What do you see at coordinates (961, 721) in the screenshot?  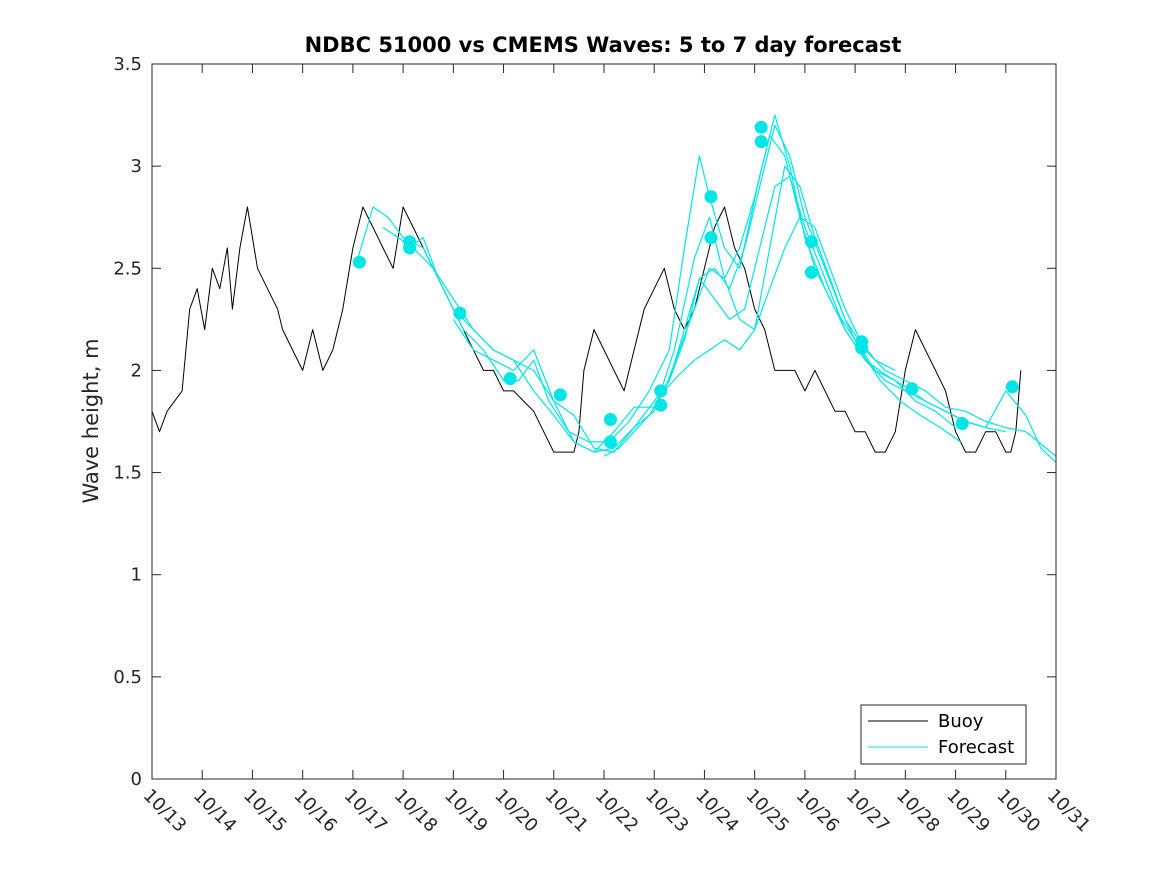 I see `legend-buoy-label: Buoy` at bounding box center [961, 721].